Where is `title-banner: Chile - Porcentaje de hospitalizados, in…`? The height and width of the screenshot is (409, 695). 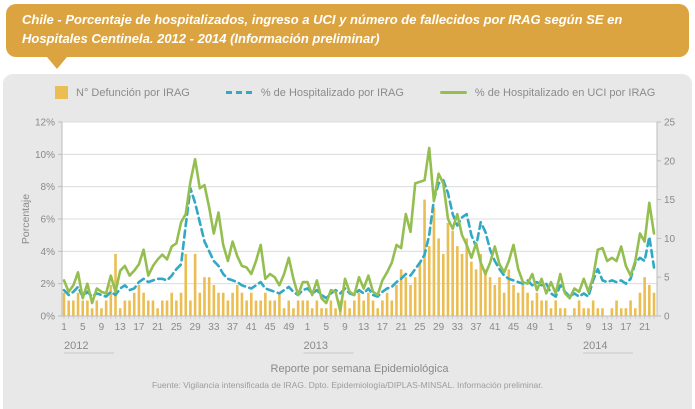
title-banner: Chile - Porcentaje de hospitalizados, in… is located at coordinates (347, 30).